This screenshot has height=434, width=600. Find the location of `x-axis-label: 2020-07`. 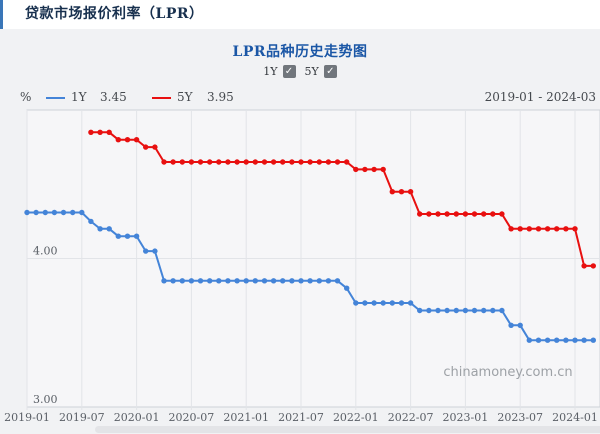

x-axis-label: 2020-07 is located at coordinates (192, 417).